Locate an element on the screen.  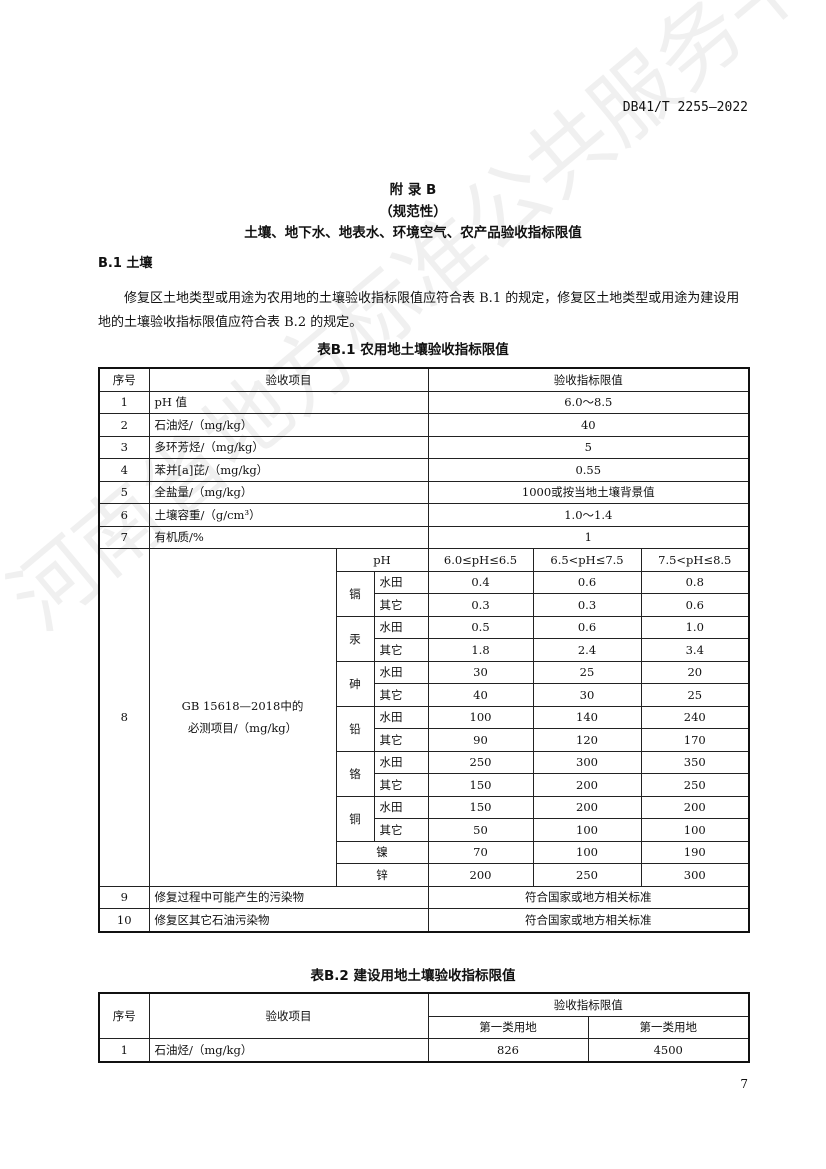
table-cell: 190 is located at coordinates (695, 852).